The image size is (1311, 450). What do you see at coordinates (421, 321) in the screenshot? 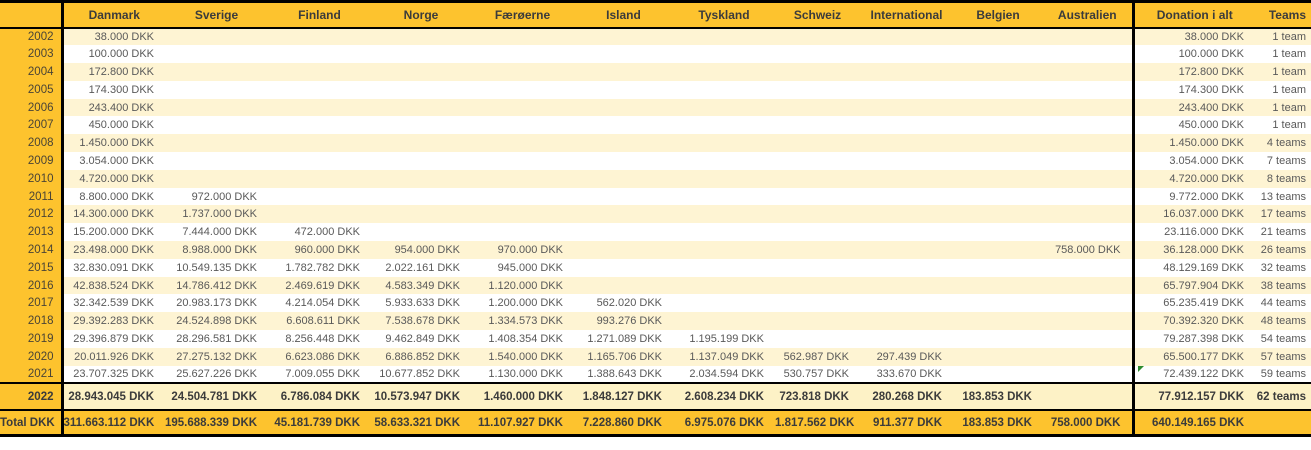
I see `value-cell: 7.538.678 DKK` at bounding box center [421, 321].